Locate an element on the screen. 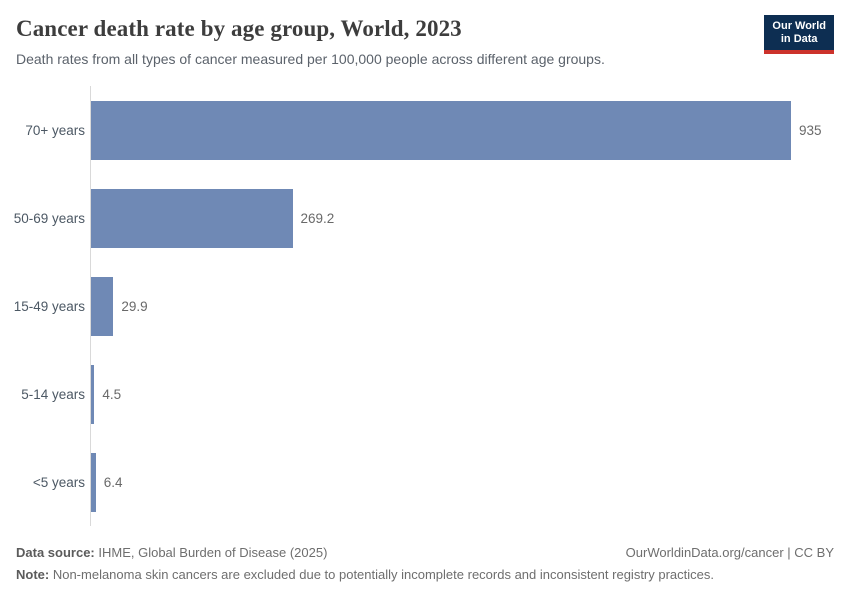 The image size is (850, 600). chart-row: <5 years 6.4 is located at coordinates (425, 482).